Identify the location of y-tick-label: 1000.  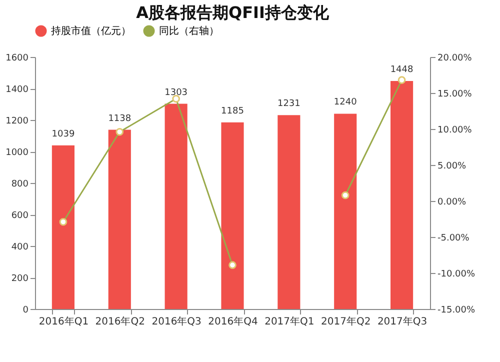
(17, 153).